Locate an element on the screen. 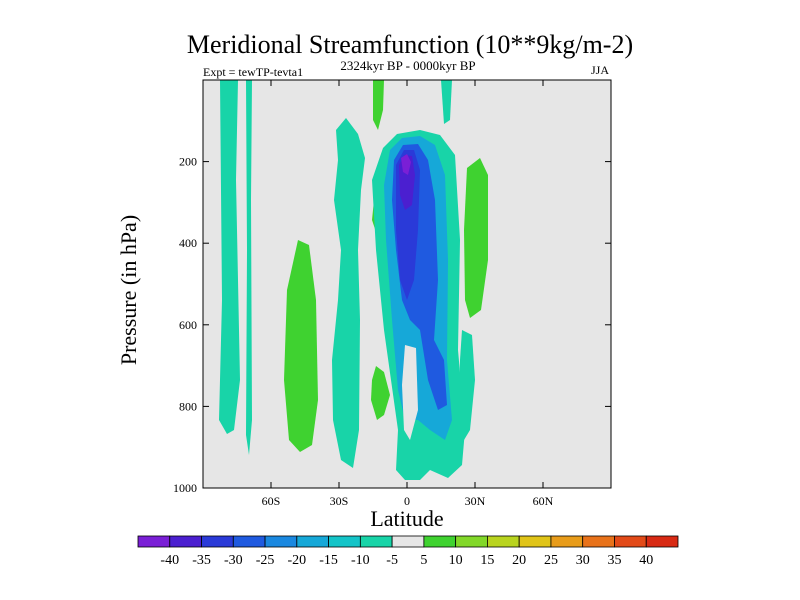 The height and width of the screenshot is (600, 800). colorbar-label: 5 is located at coordinates (423, 560).